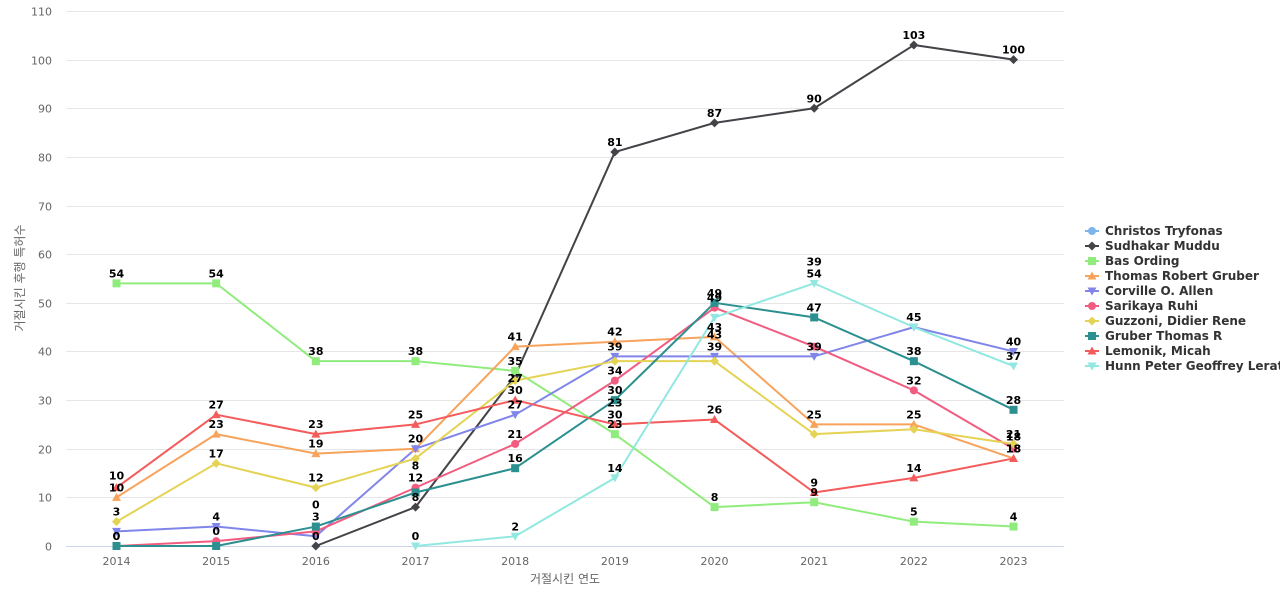 This screenshot has height=600, width=1280. What do you see at coordinates (714, 346) in the screenshot?
I see `data-label: 39` at bounding box center [714, 346].